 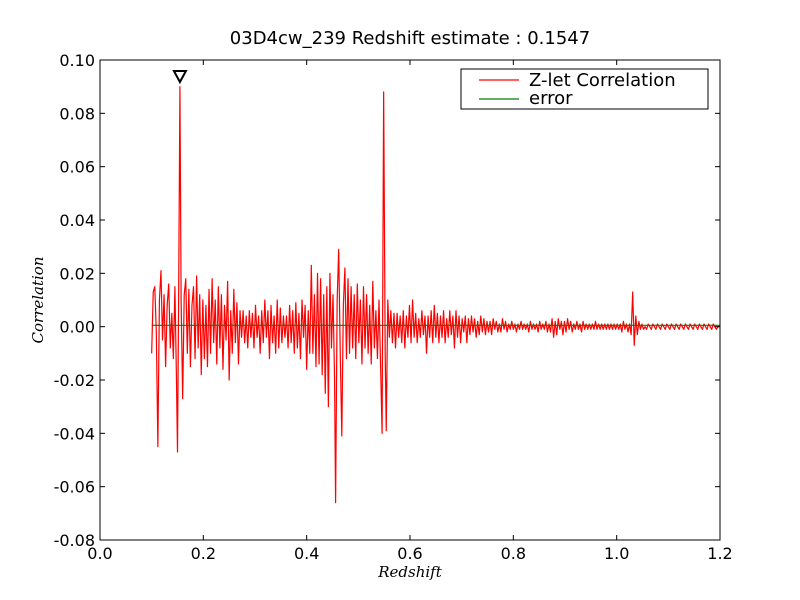 I want to click on y-tick-label: -0.08, so click(x=74, y=540).